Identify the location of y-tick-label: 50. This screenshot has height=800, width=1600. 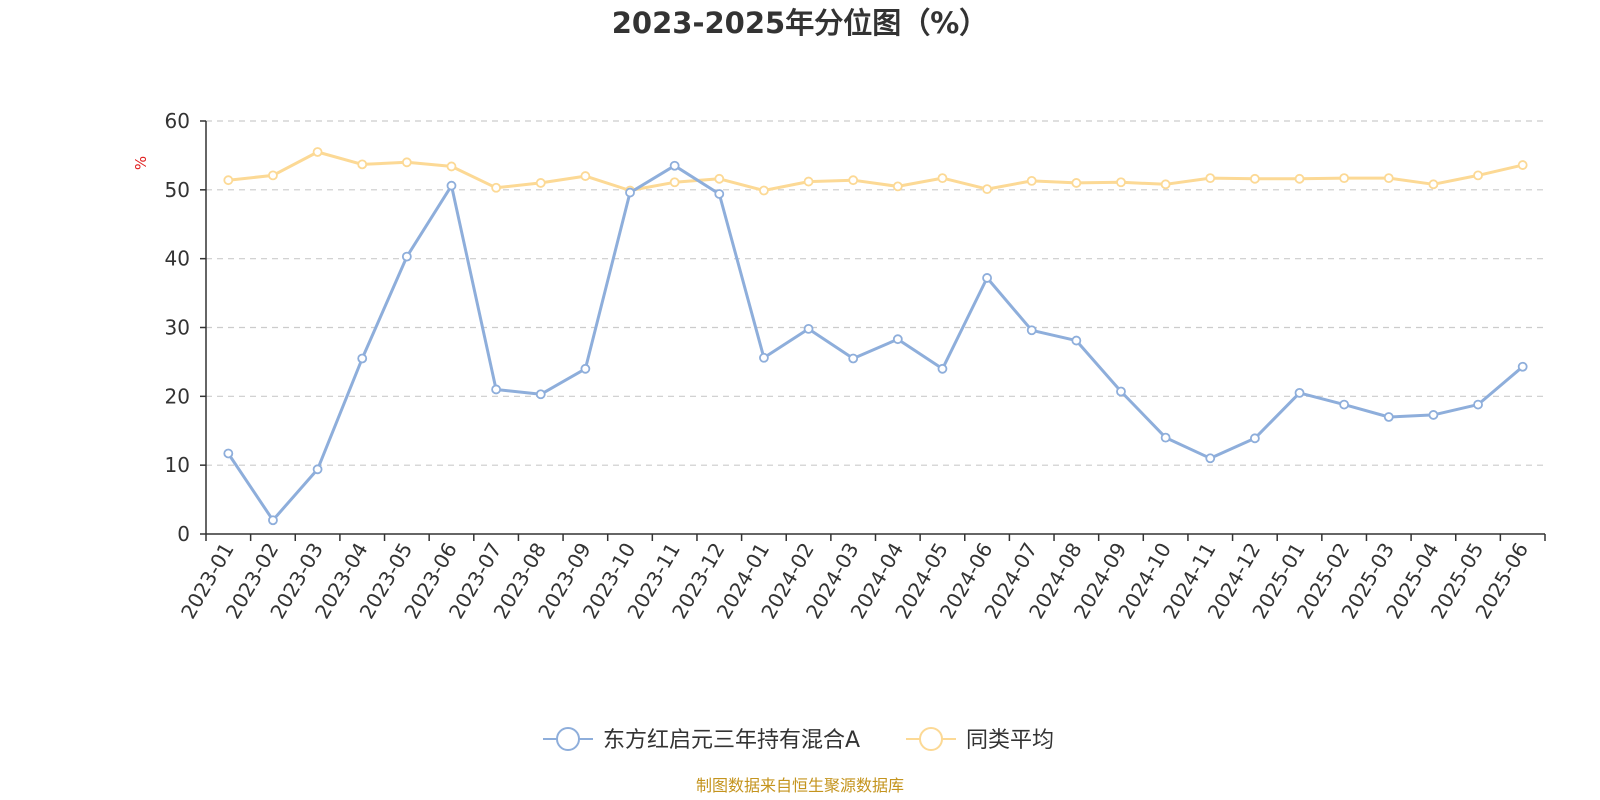
(177, 190).